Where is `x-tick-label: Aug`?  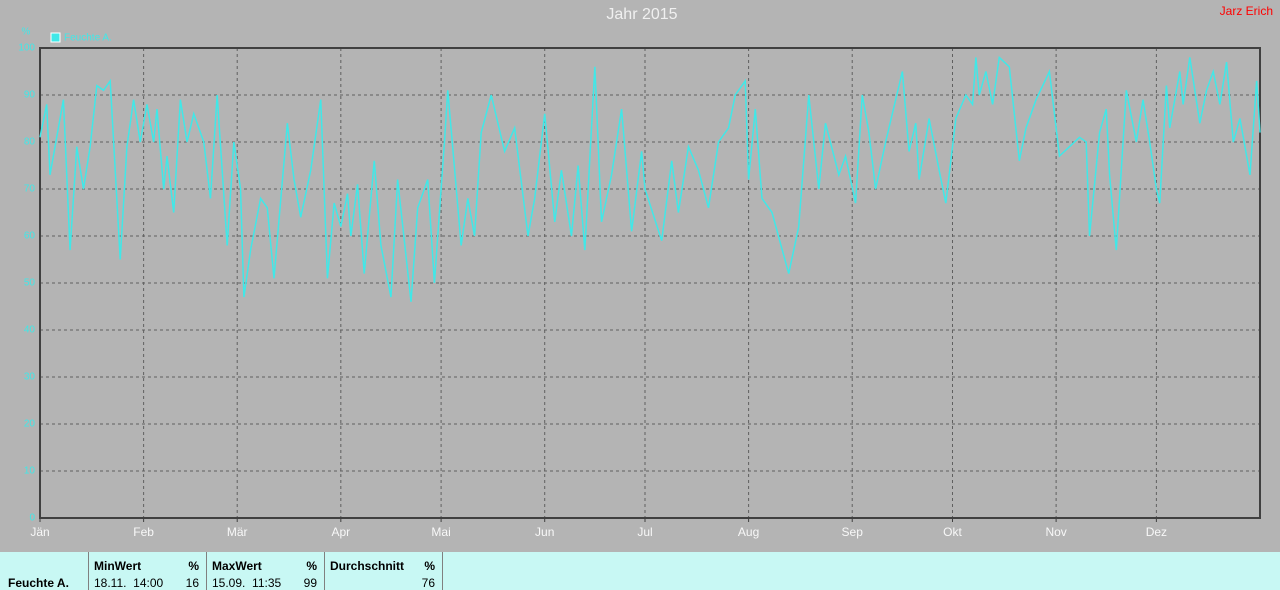 x-tick-label: Aug is located at coordinates (748, 532).